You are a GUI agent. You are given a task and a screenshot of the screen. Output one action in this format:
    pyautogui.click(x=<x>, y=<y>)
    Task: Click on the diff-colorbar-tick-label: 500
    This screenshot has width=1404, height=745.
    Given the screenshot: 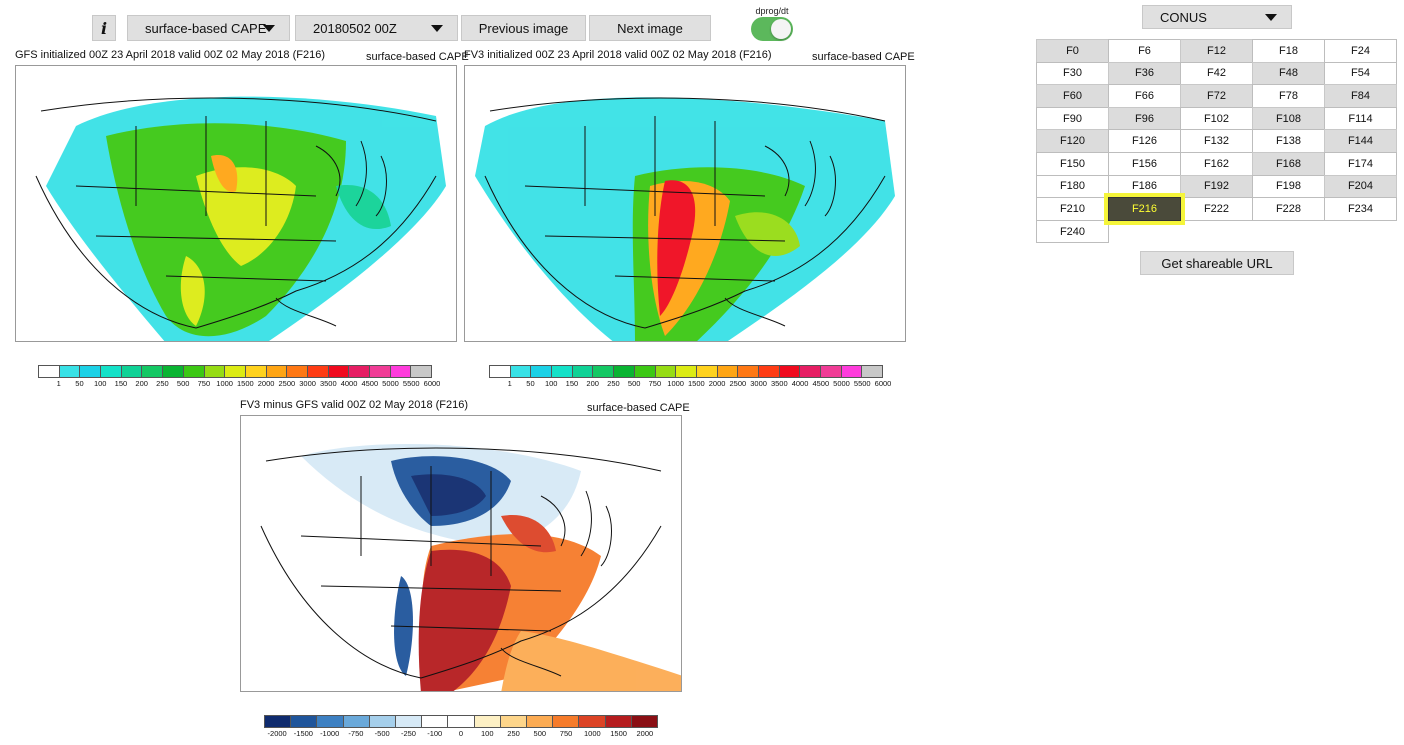 What is the action you would take?
    pyautogui.click(x=540, y=733)
    